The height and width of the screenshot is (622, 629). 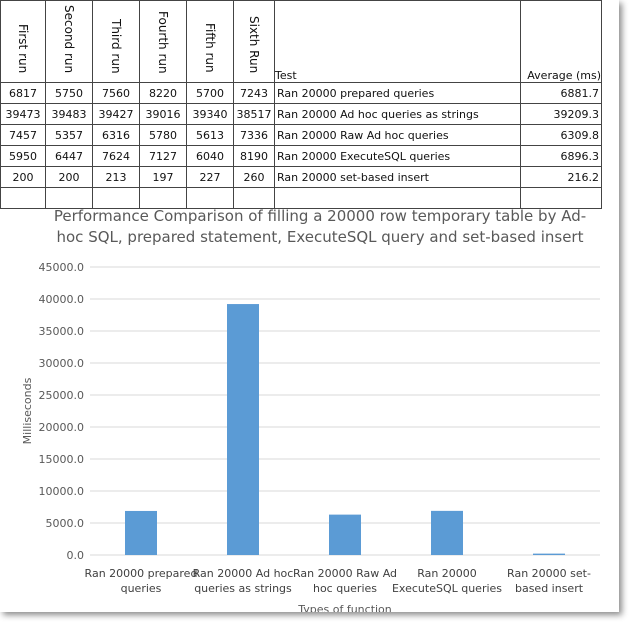 What do you see at coordinates (561, 177) in the screenshot?
I see `table-cell-average: 216.2` at bounding box center [561, 177].